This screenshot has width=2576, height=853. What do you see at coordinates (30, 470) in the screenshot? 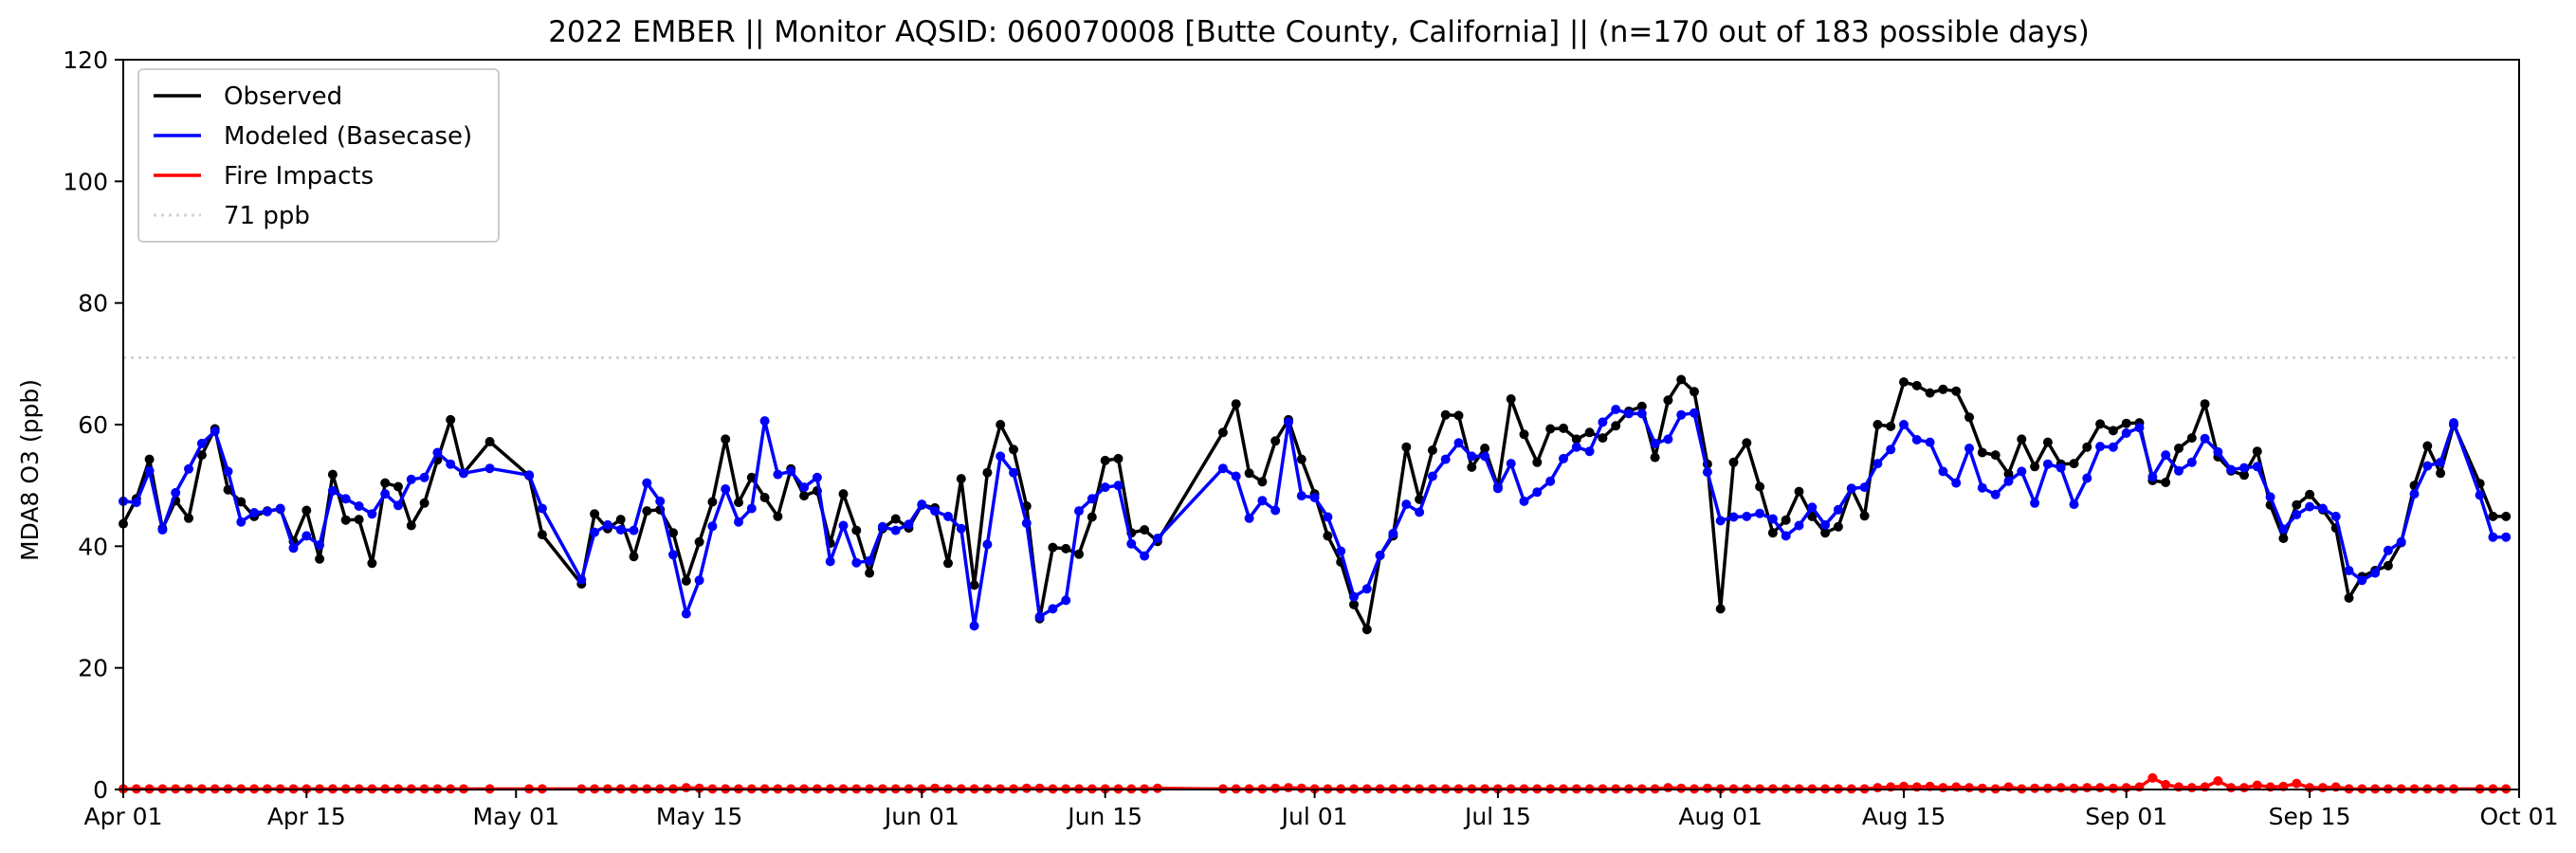
I see `y-axis-title: MDA8 O3 (ppb)` at bounding box center [30, 470].